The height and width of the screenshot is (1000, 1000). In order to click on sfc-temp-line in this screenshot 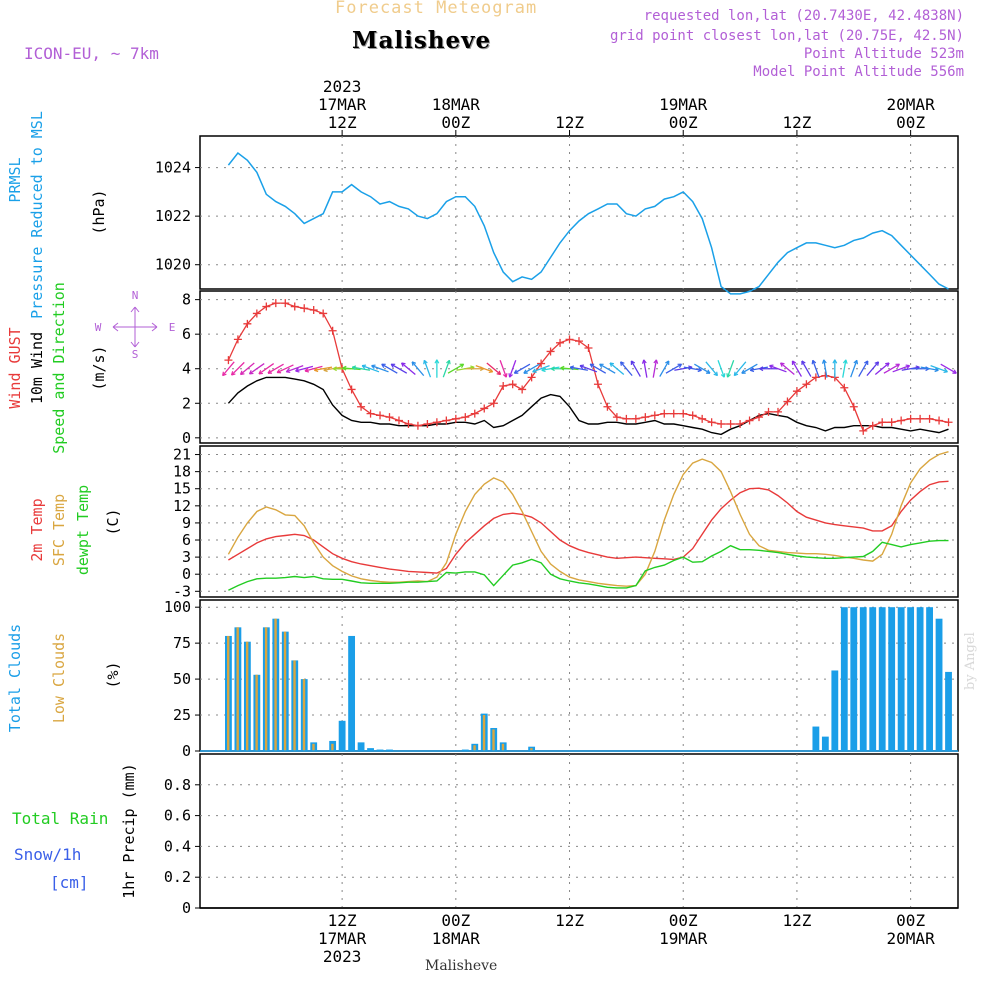, I will do `click(588, 519)`.